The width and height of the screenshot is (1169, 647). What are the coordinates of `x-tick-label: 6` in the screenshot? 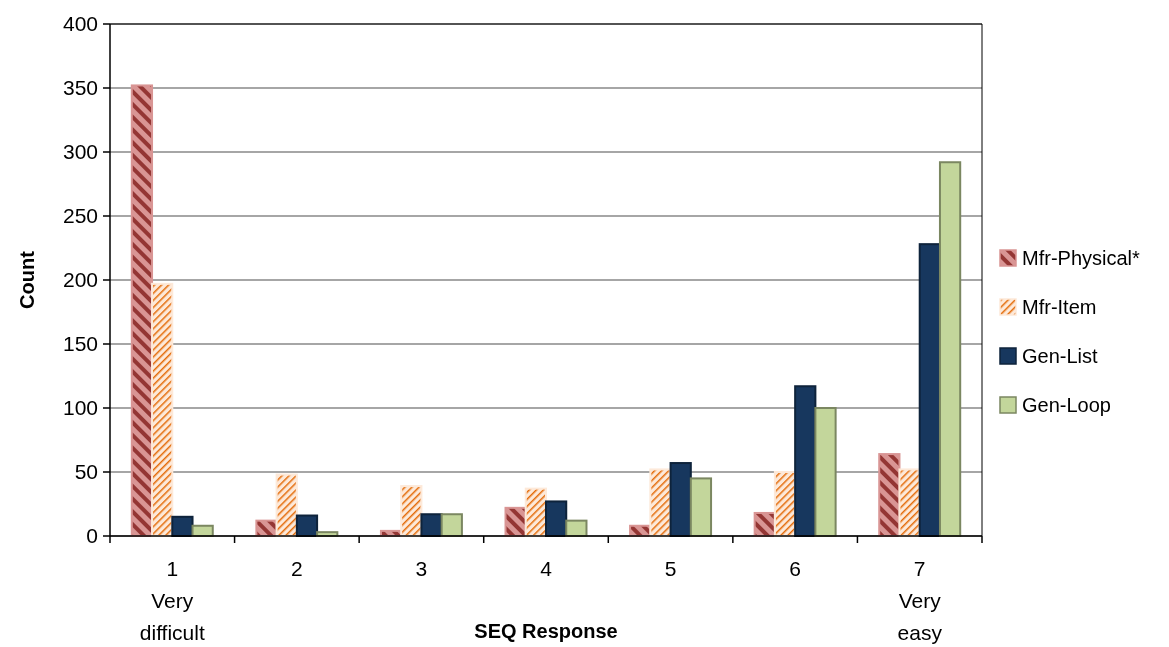 It's located at (795, 568).